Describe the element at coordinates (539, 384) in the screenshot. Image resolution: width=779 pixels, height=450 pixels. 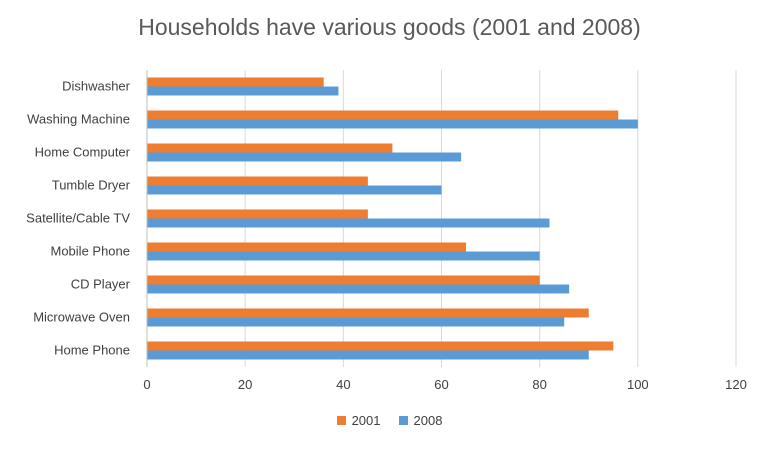
I see `x-tick-label: 80` at that location.